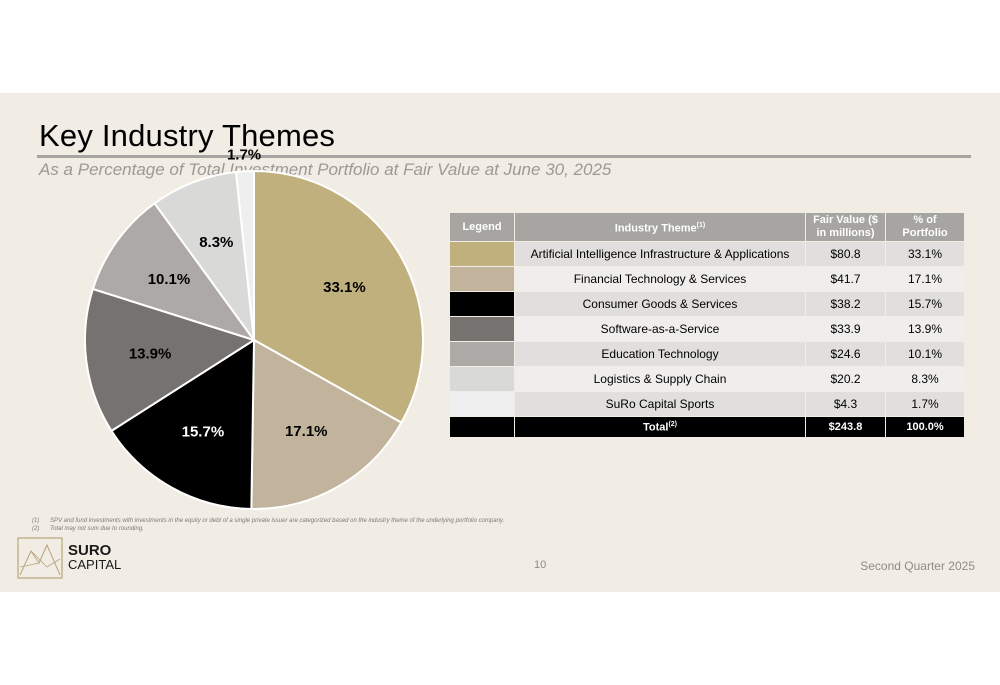 The image size is (1000, 685). I want to click on footnote-ref-1: (1), so click(701, 225).